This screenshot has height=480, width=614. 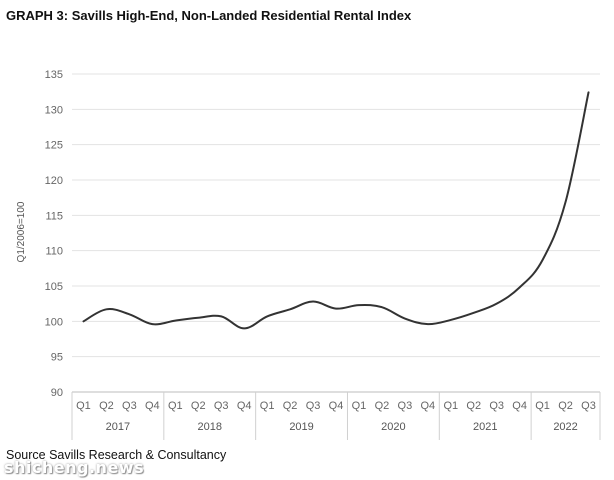 What do you see at coordinates (54, 322) in the screenshot?
I see `y-tick-label: 100` at bounding box center [54, 322].